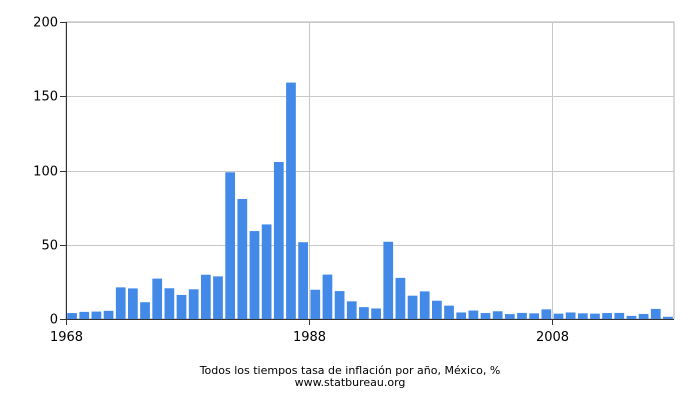 This screenshot has height=400, width=700. Describe the element at coordinates (350, 382) in the screenshot. I see `source-link: www.statbureau.org` at that location.